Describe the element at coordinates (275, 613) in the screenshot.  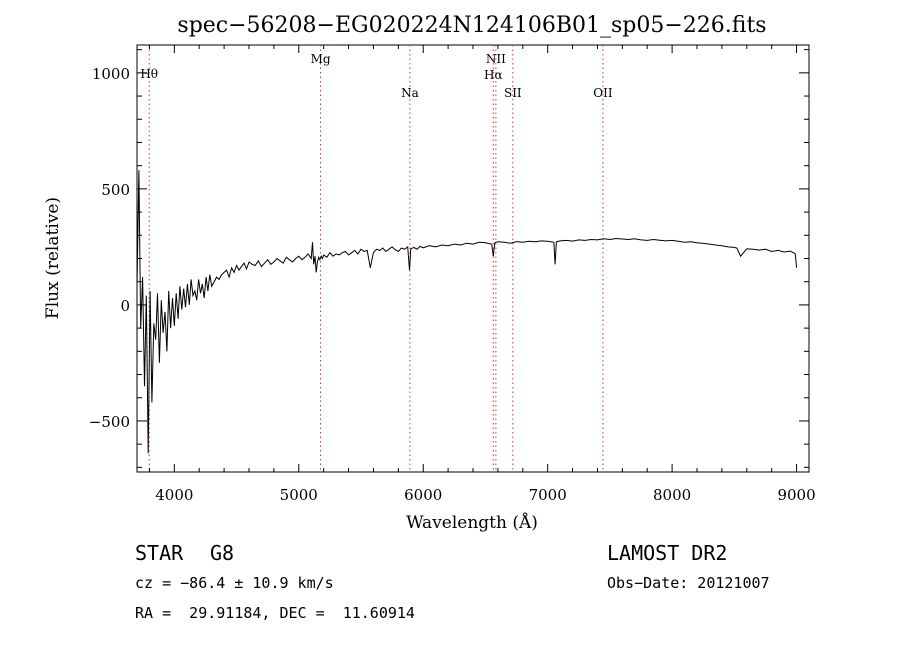
I see `sky-coordinates: RA = 29.91184, DEC = 11.60914` at that location.